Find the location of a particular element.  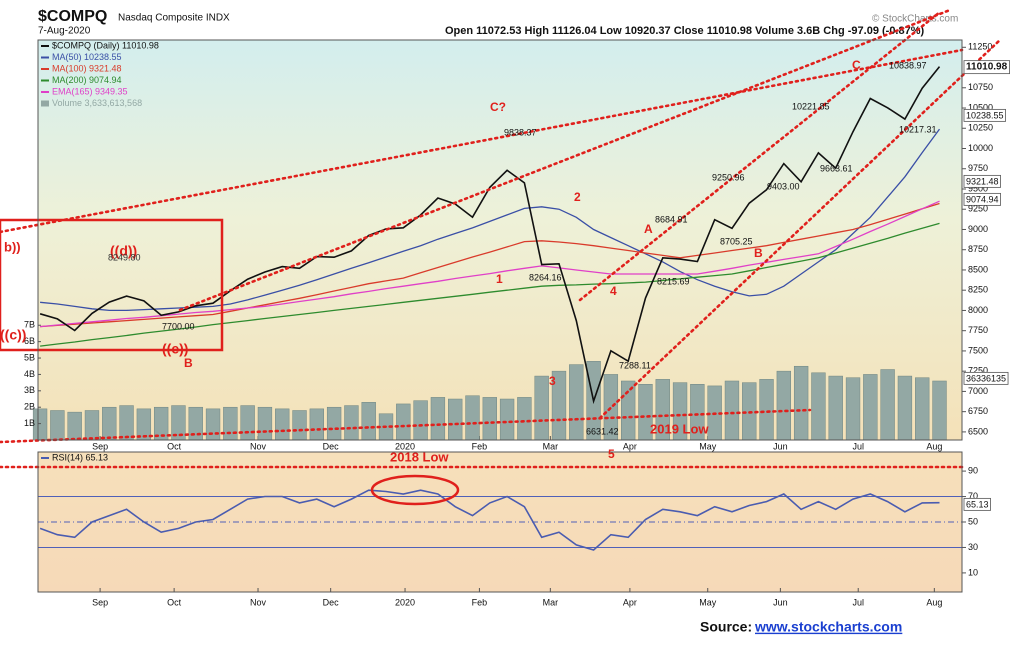

y2-tick-label: 4B is located at coordinates (29, 374).